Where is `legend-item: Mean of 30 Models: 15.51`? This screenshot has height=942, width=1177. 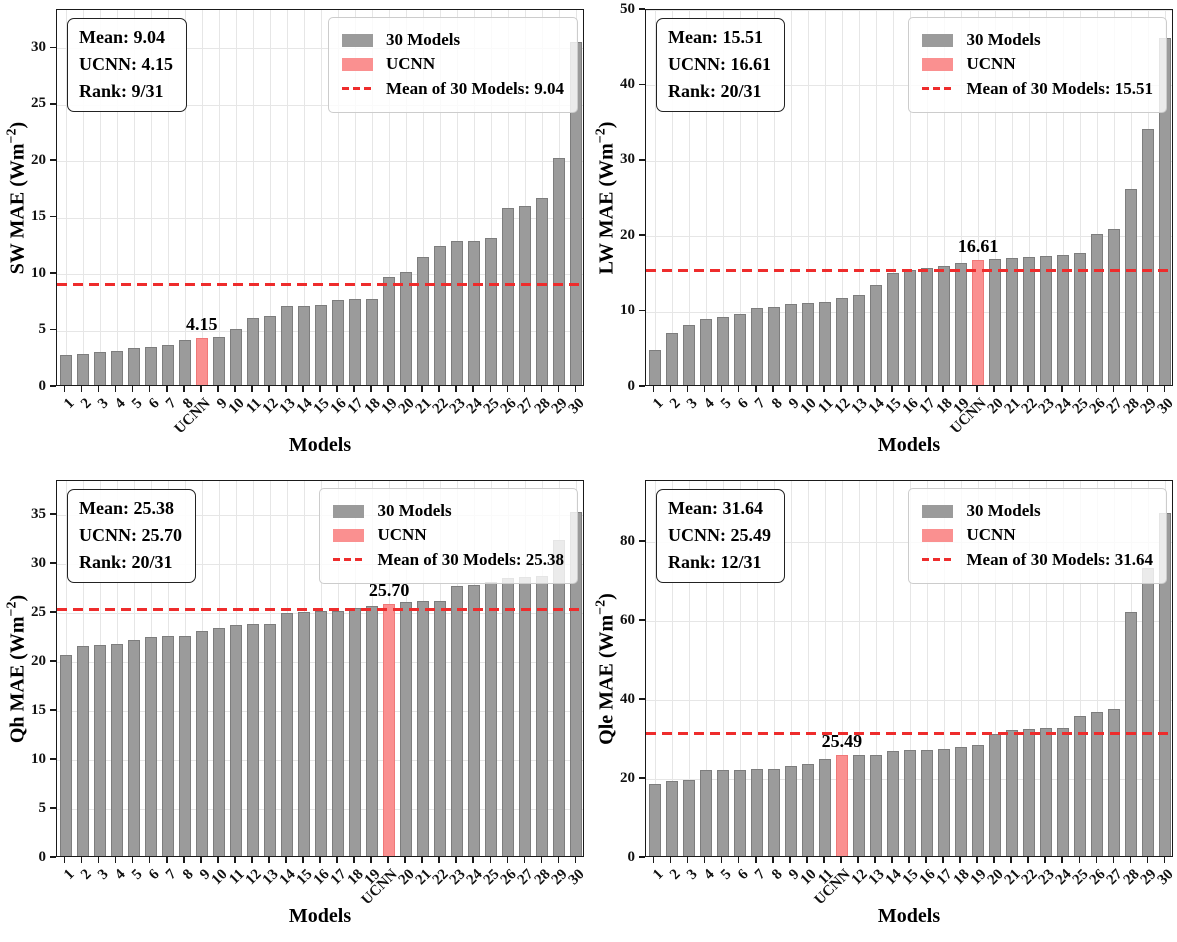
legend-item: Mean of 30 Models: 15.51 is located at coordinates (1037, 89).